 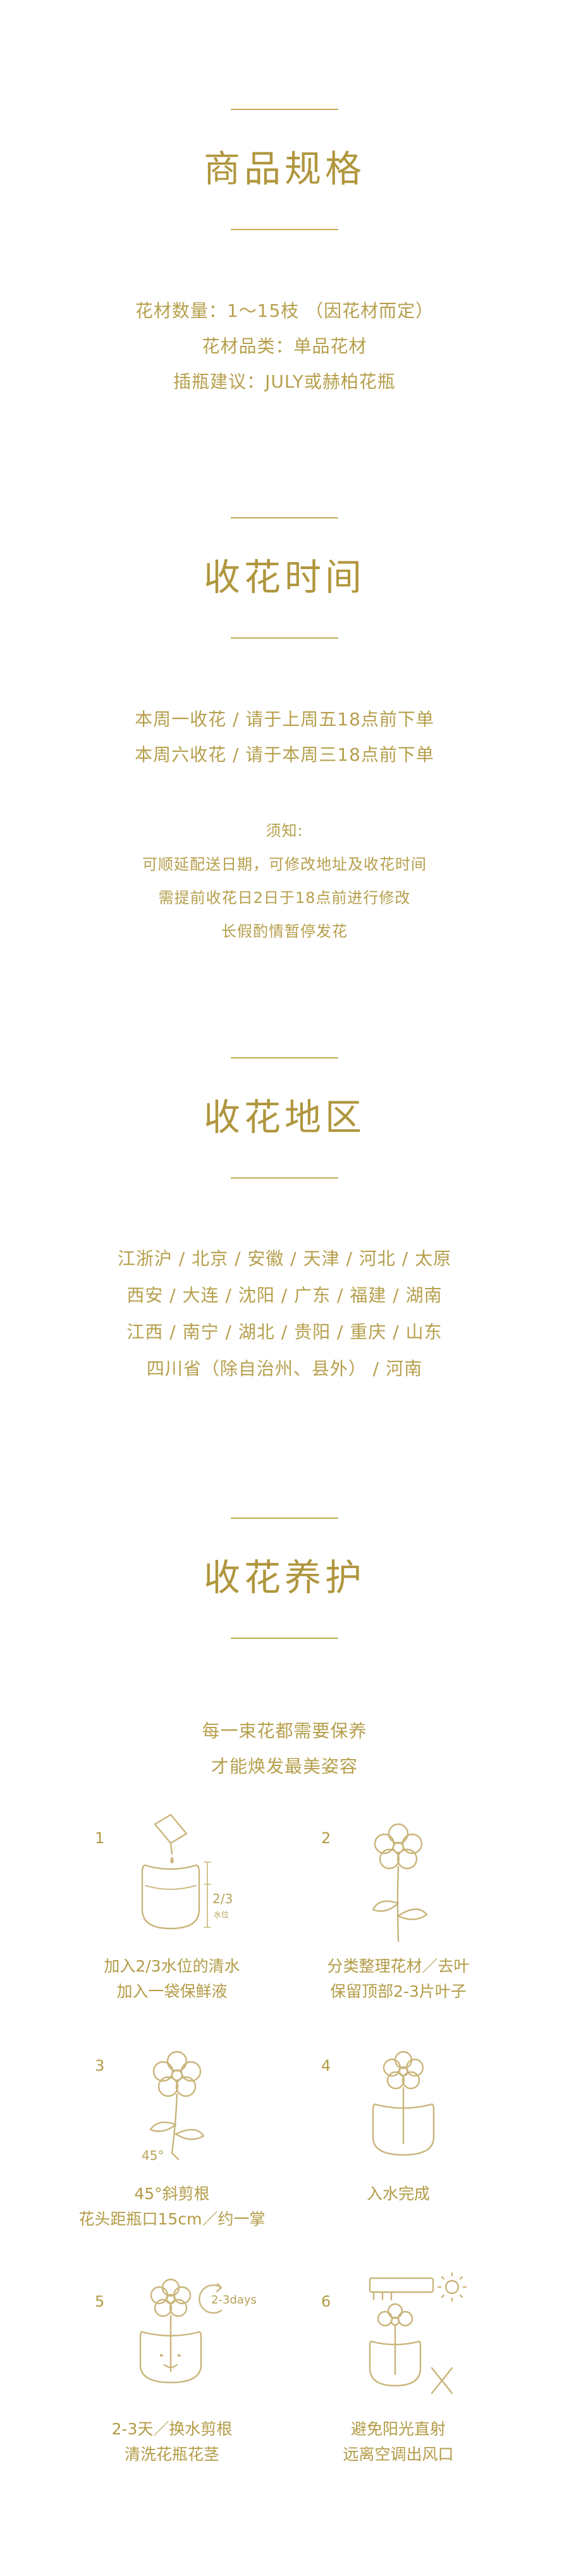 I want to click on spec-line: 花材品类：单品花材, so click(x=284, y=346).